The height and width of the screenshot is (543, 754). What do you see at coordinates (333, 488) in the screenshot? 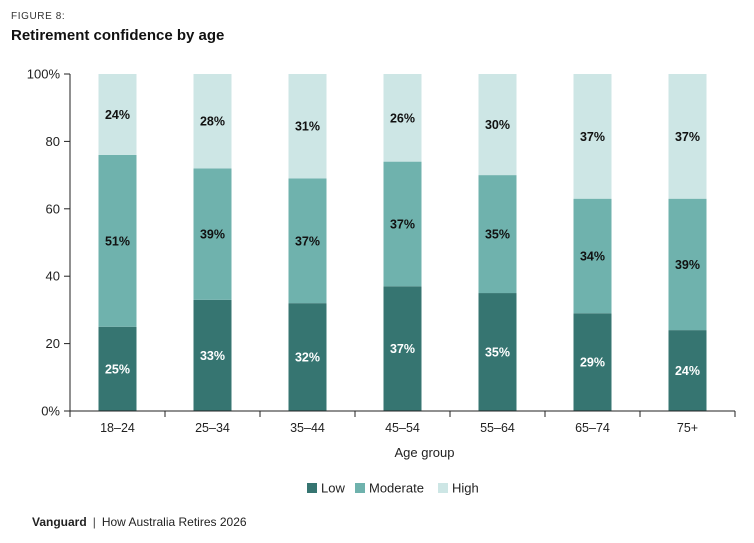
I see `legend-label-low: Low` at bounding box center [333, 488].